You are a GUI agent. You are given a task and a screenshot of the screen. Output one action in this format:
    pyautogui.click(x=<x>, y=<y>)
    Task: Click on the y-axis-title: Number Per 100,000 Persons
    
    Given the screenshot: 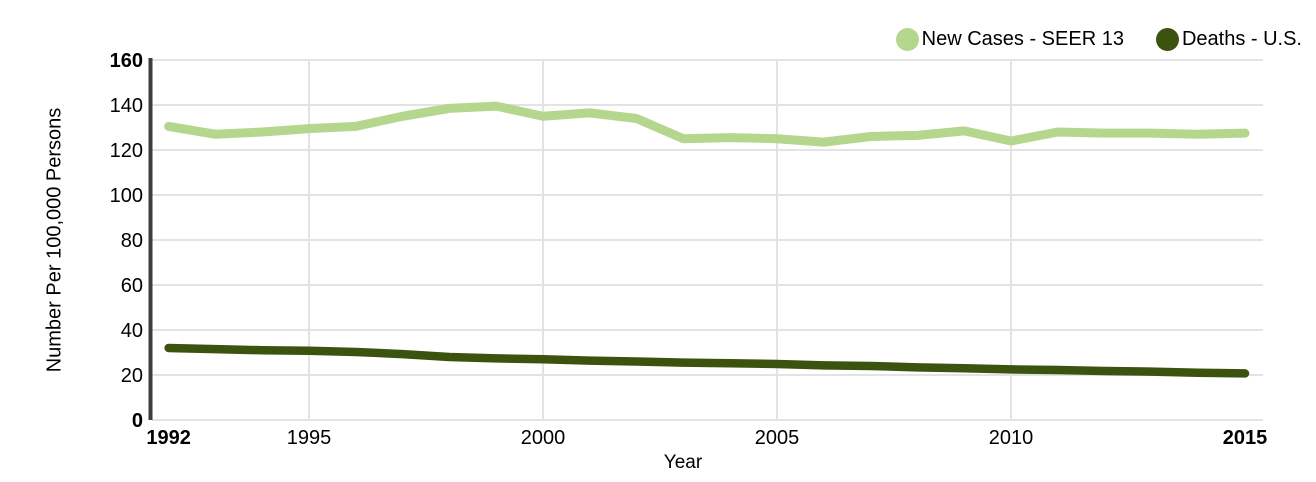 What is the action you would take?
    pyautogui.click(x=54, y=240)
    